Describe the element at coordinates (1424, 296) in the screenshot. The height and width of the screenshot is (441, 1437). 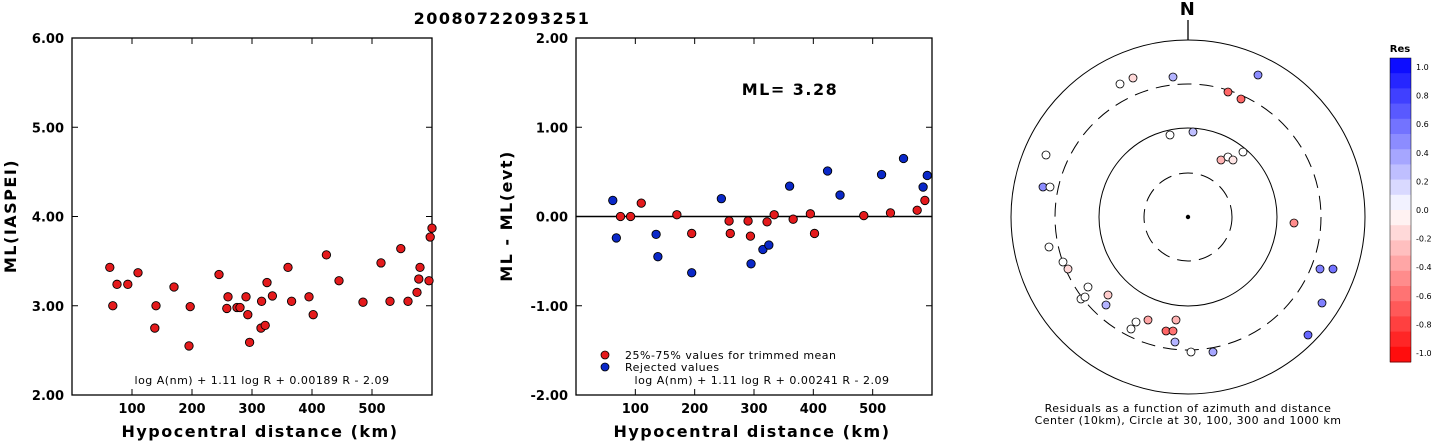
I see `colorbar-label: -0.6` at that location.